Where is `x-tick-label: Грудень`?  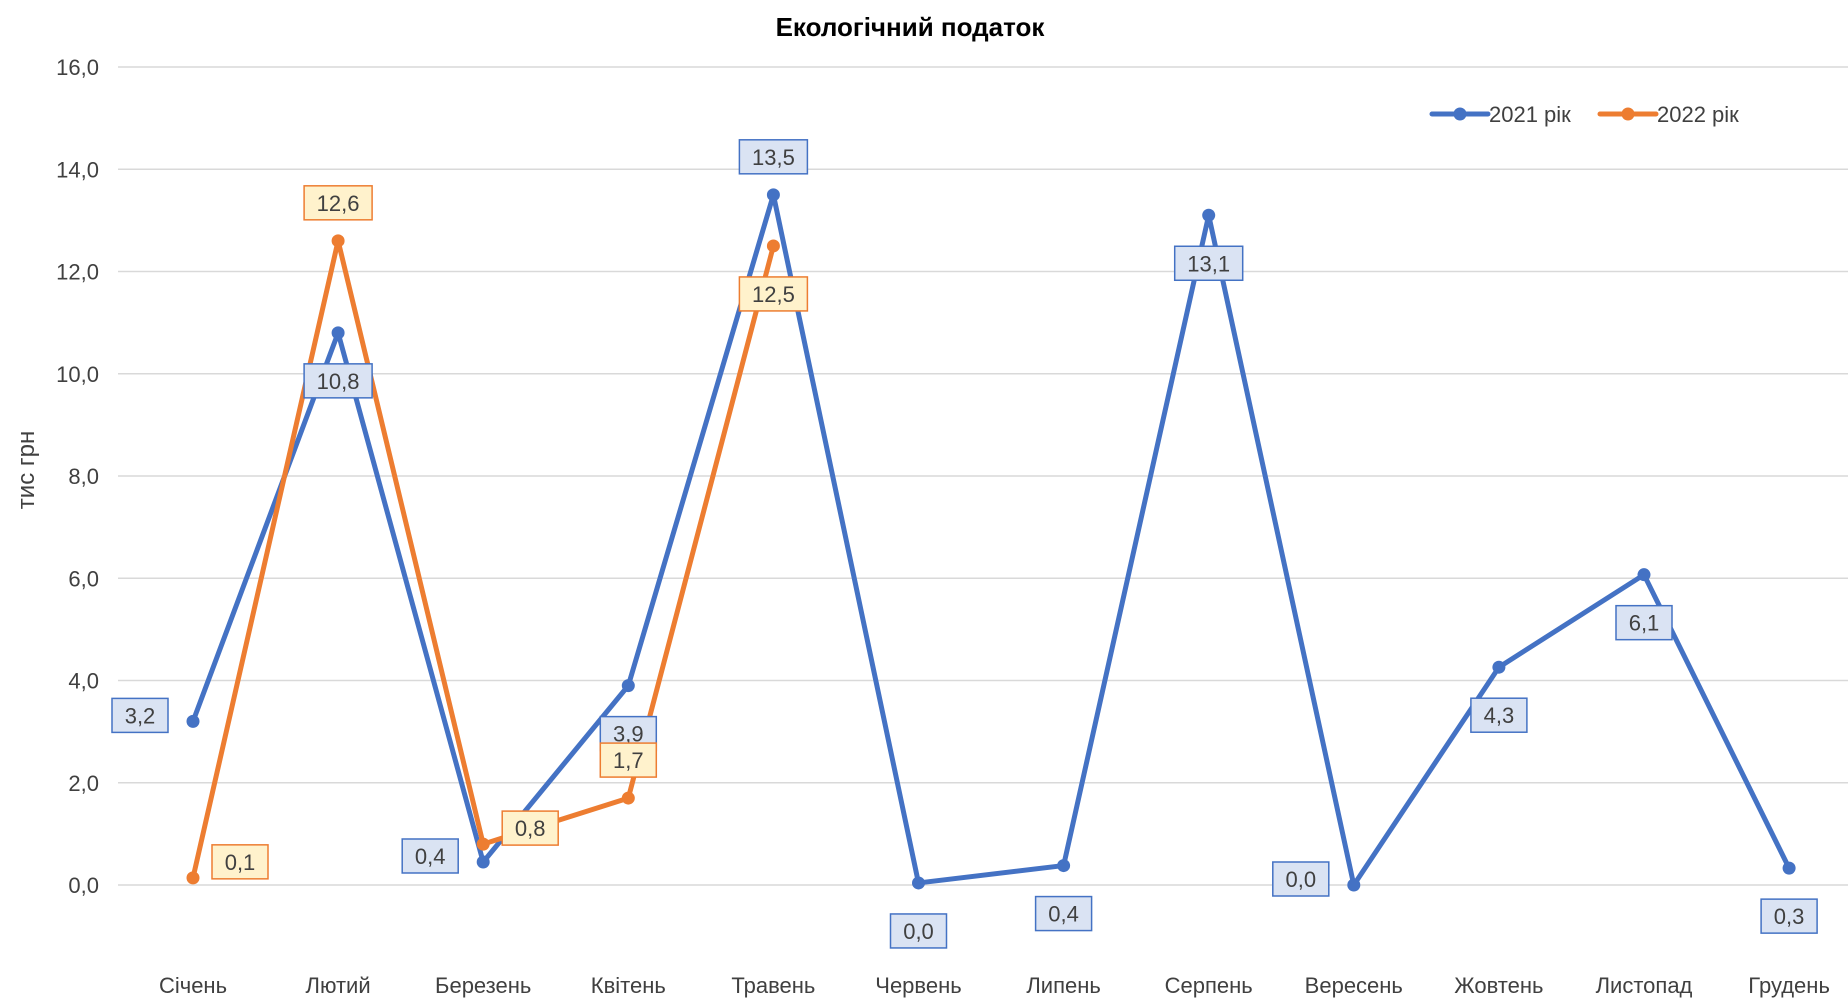 x-tick-label: Грудень is located at coordinates (1789, 985).